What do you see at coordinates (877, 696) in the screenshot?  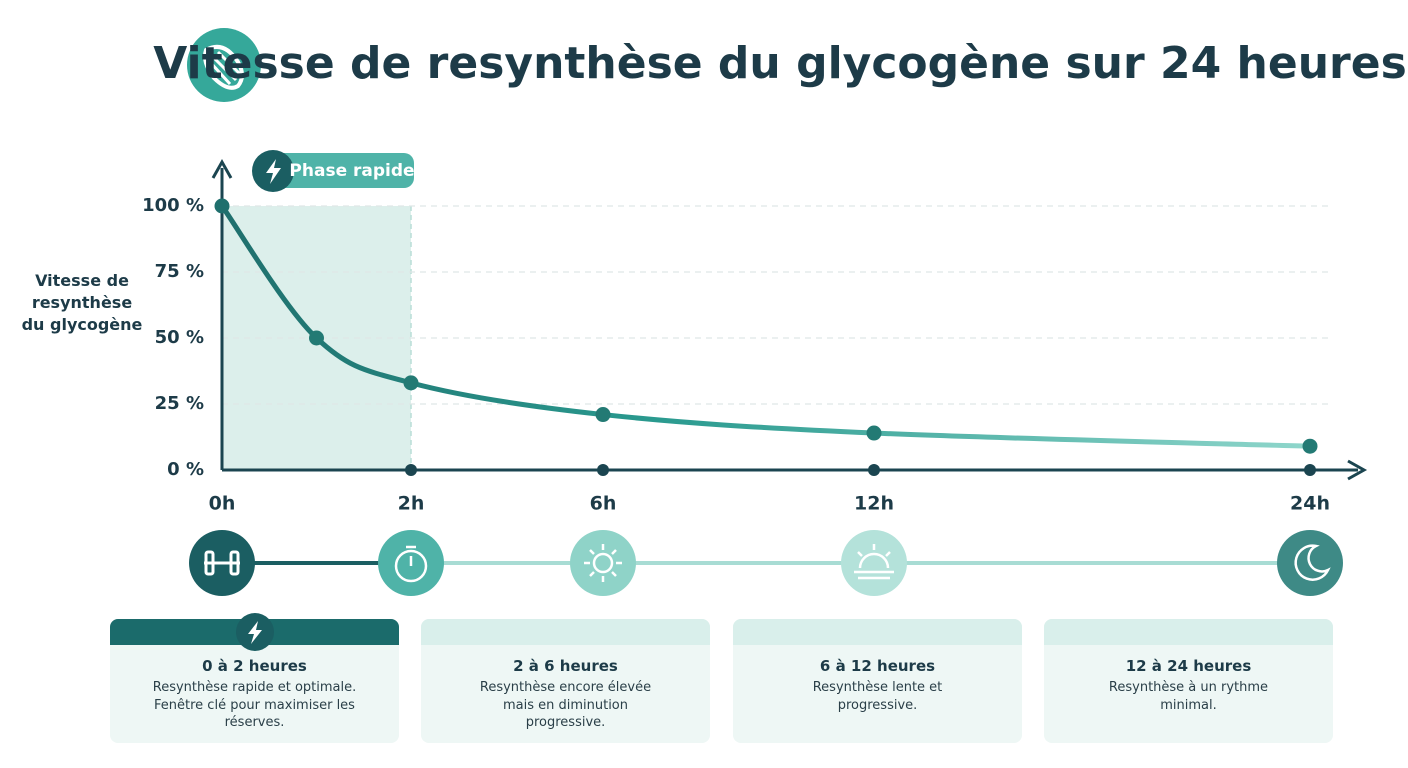 I see `phase-text: Resynthèse lente et progressive.` at bounding box center [877, 696].